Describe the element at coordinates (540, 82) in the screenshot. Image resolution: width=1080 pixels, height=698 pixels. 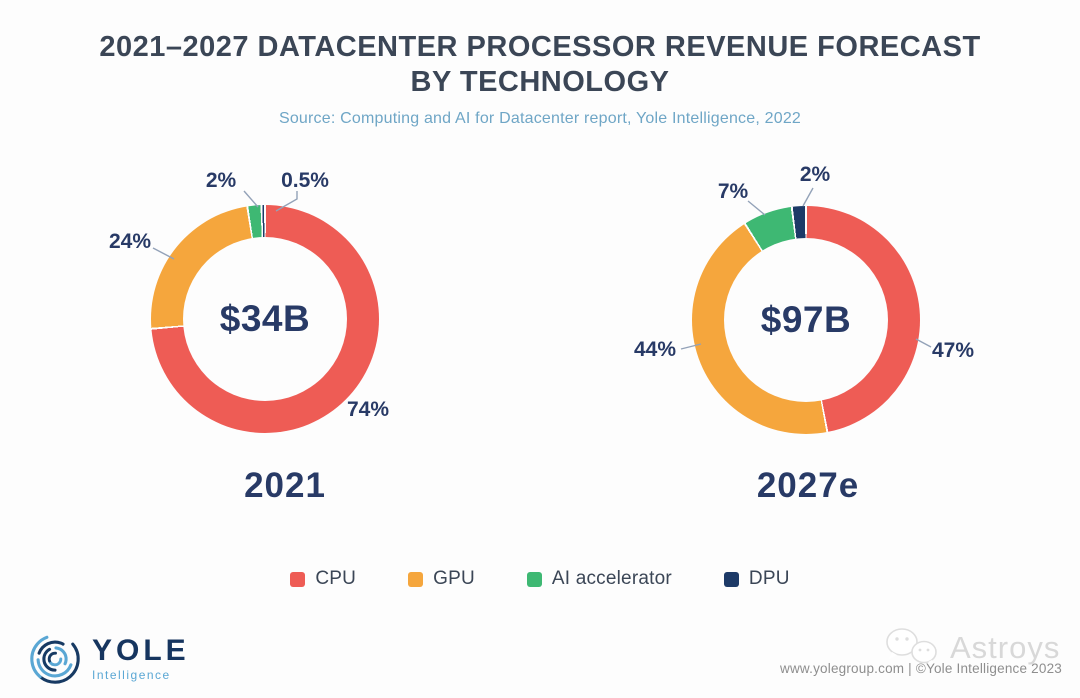
I see `title-line-2: BY TECHNOLOGY` at that location.